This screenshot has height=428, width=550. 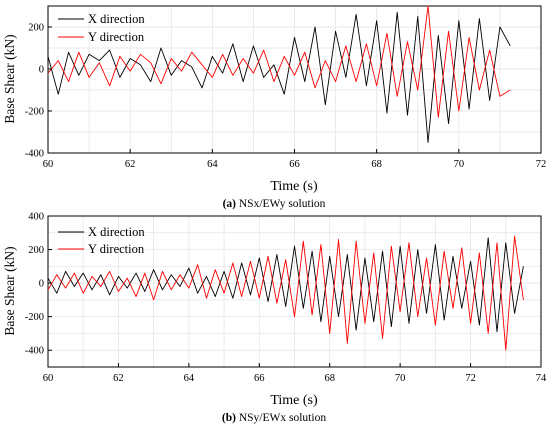 I want to click on y-tick-label-b-0: -400, so click(x=34, y=351).